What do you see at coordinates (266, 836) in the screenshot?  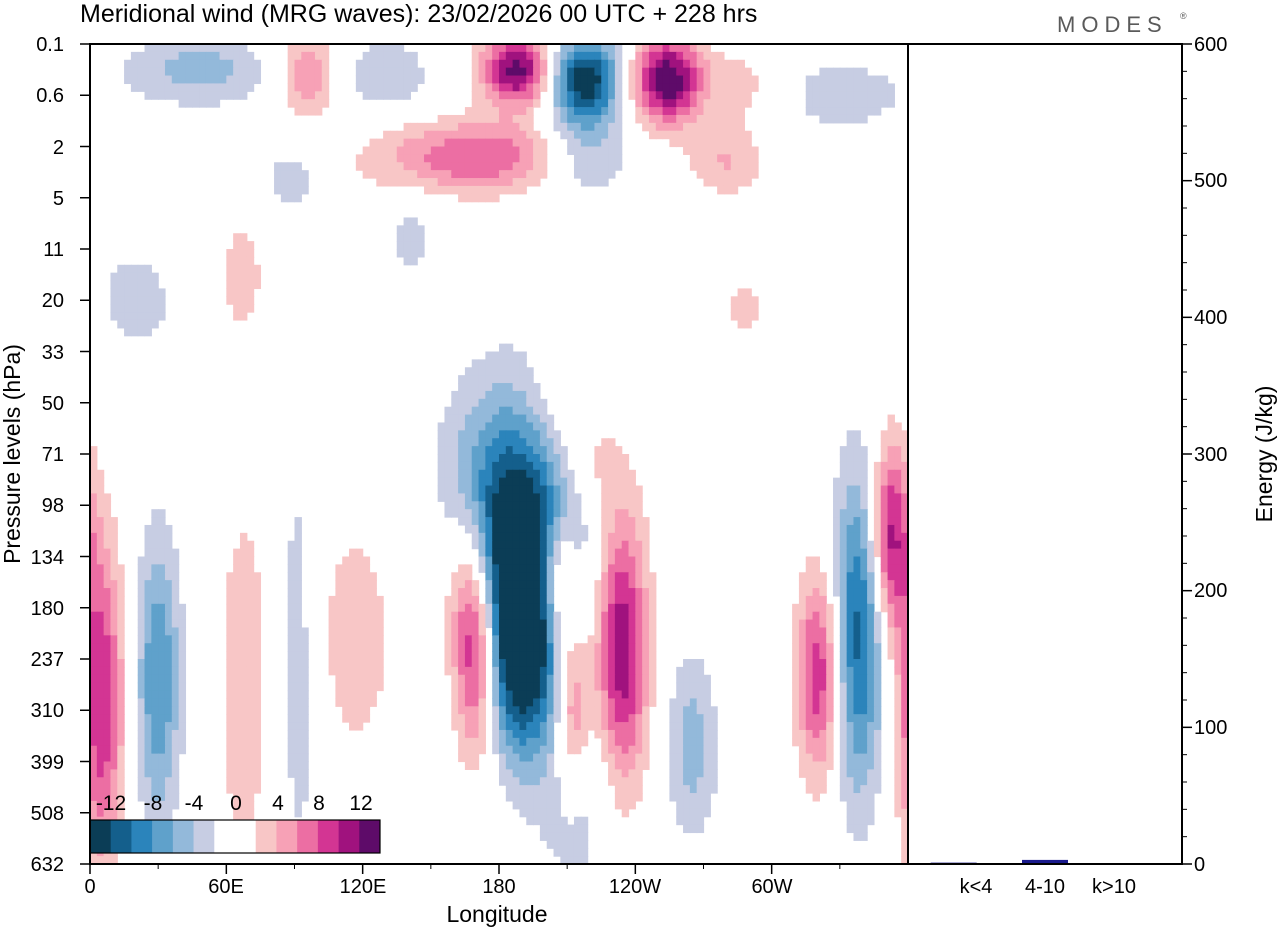 I see `colorbar-swatch` at bounding box center [266, 836].